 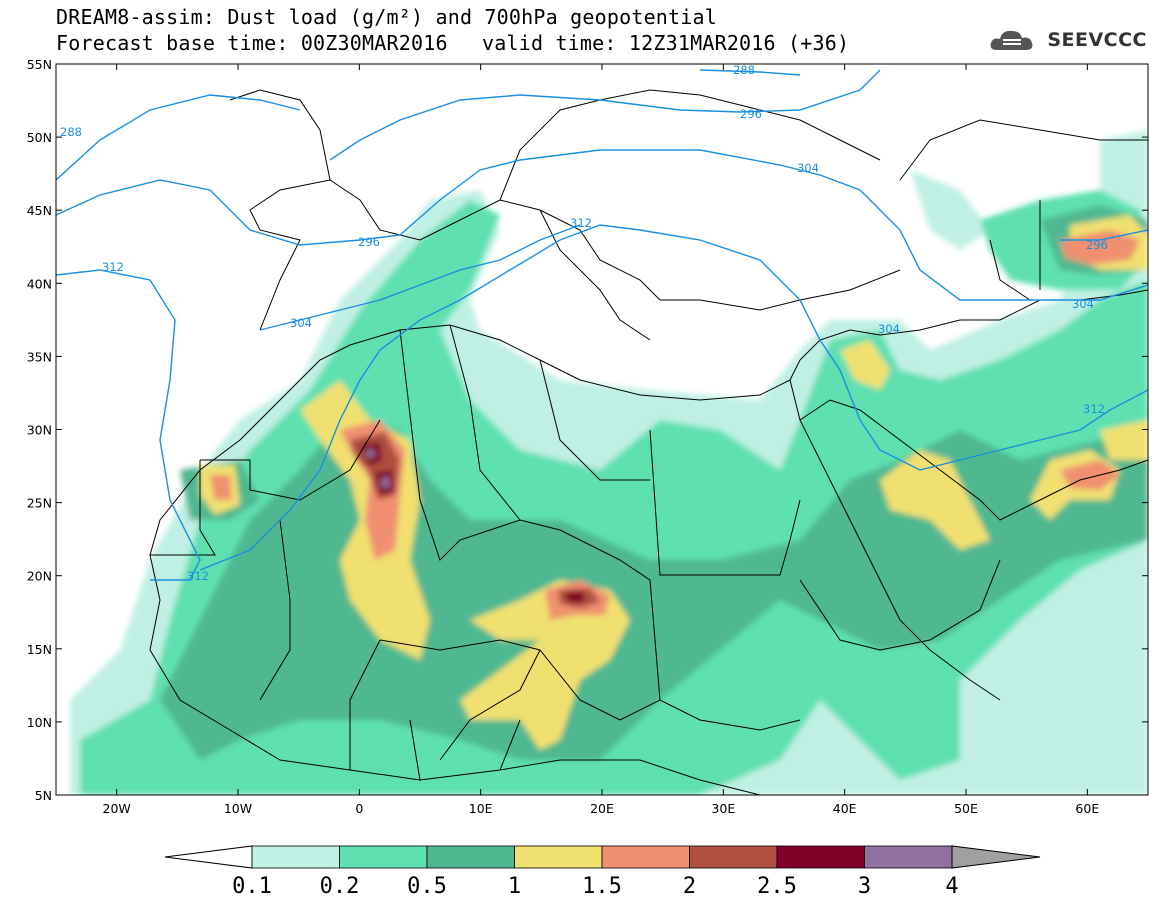 I want to click on lat-label: 50N, so click(x=39, y=137).